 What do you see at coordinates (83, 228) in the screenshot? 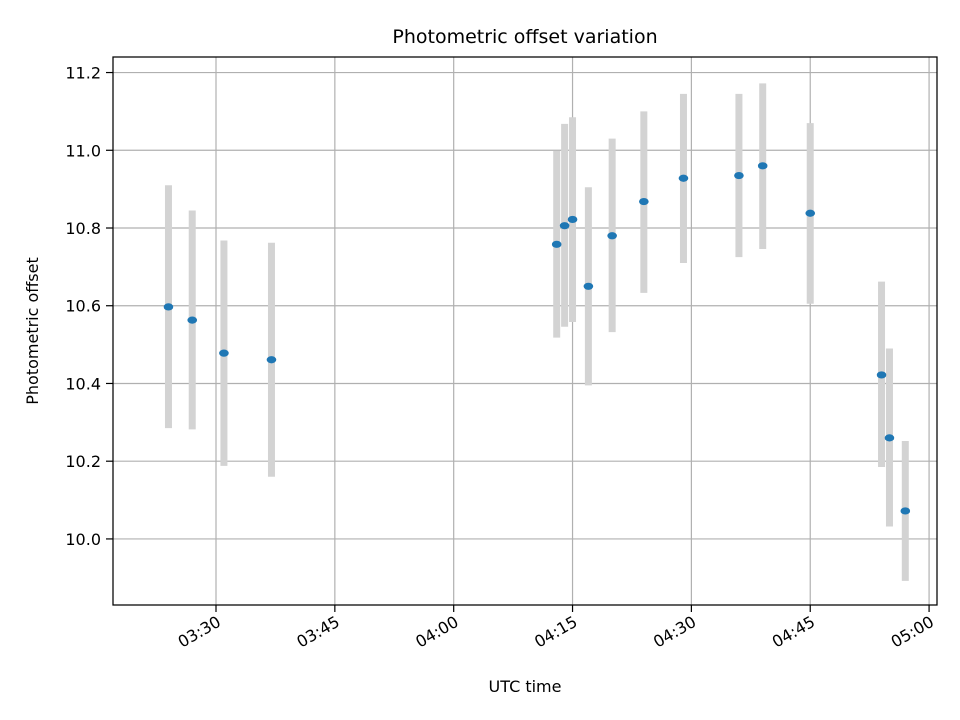
I see `y-tick-label: 10.8` at bounding box center [83, 228].